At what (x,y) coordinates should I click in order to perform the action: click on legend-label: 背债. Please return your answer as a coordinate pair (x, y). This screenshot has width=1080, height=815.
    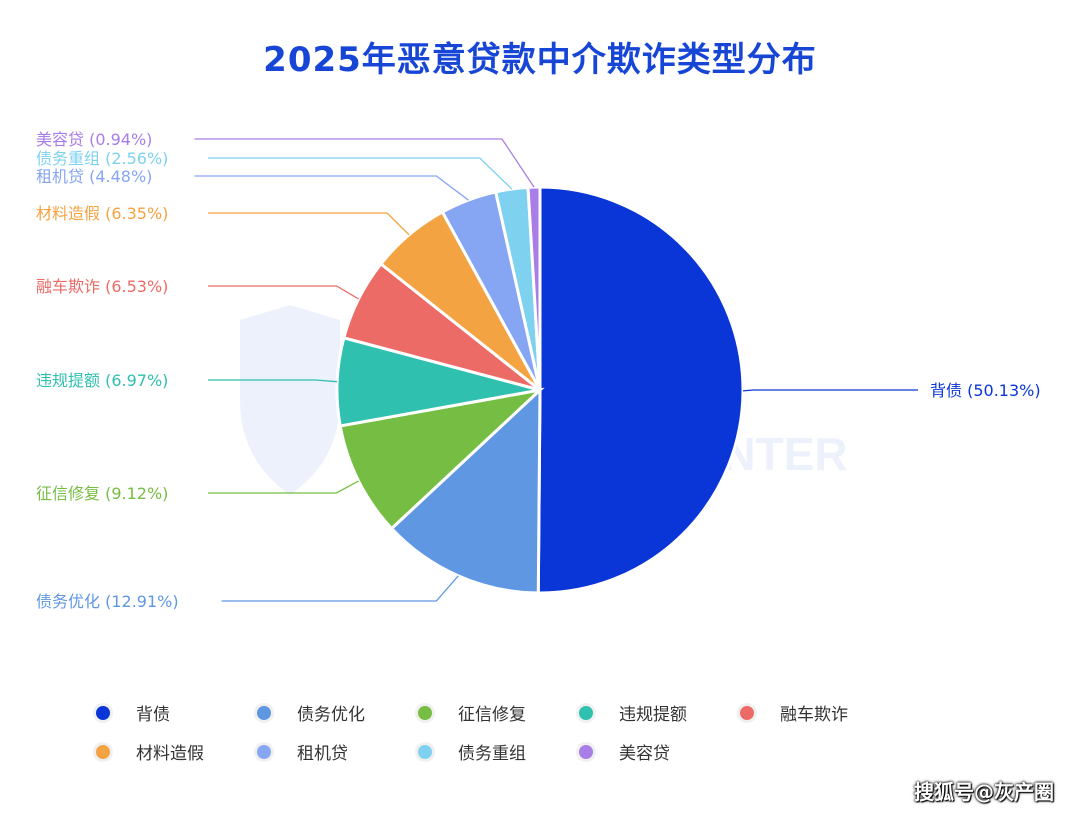
    Looking at the image, I should click on (153, 715).